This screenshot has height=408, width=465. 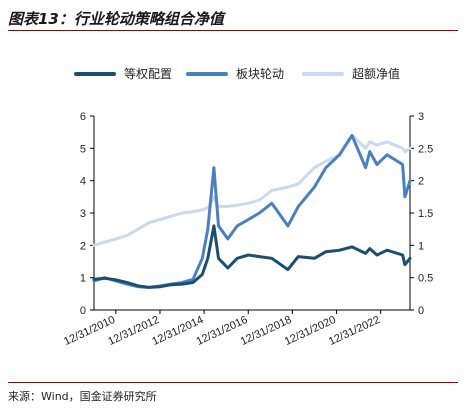 What do you see at coordinates (421, 117) in the screenshot?
I see `right-axis-tick-label: 3` at bounding box center [421, 117].